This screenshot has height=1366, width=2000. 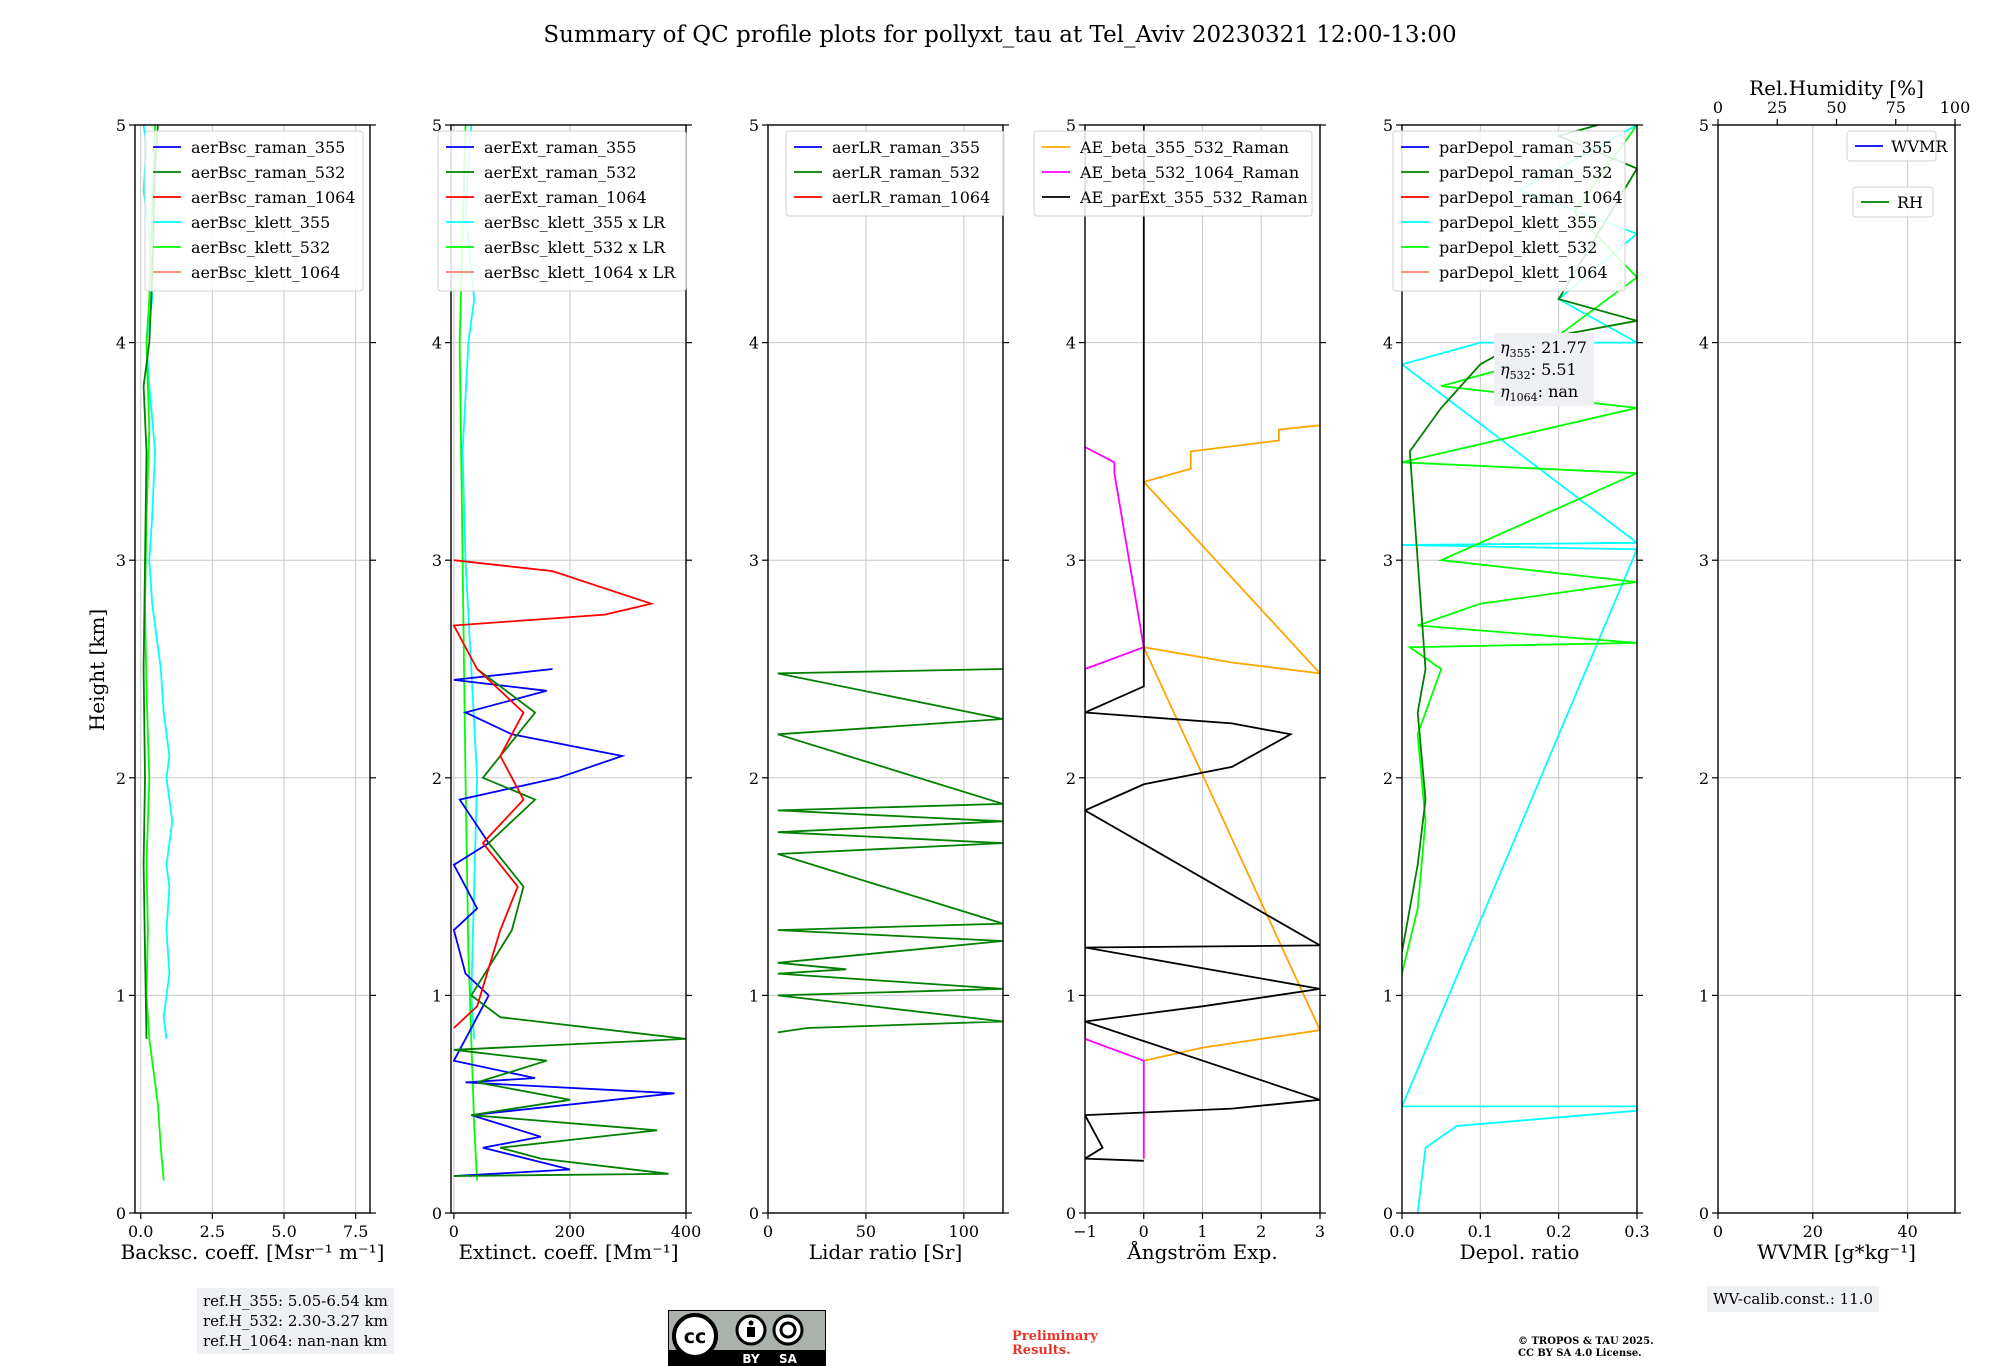 What do you see at coordinates (1055, 1336) in the screenshot?
I see `preliminary-line-1: Preliminary` at bounding box center [1055, 1336].